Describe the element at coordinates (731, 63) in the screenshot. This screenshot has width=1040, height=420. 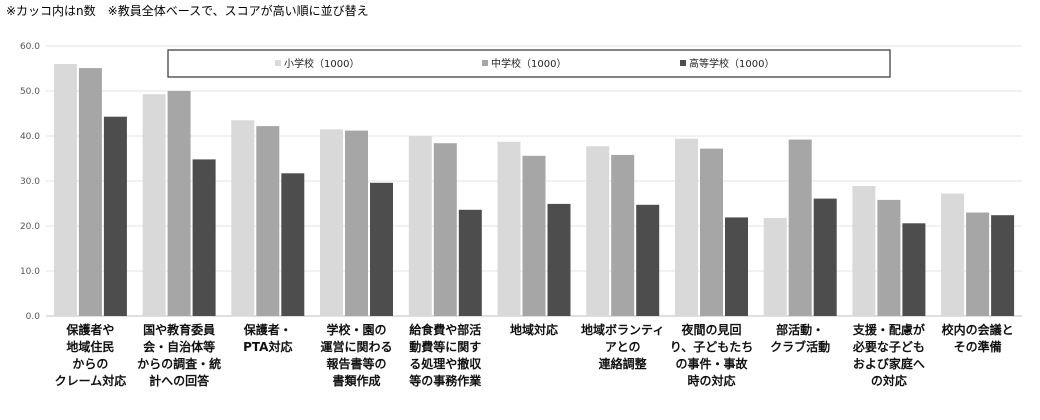
I see `legend-entry: 高等学校（1000）` at that location.